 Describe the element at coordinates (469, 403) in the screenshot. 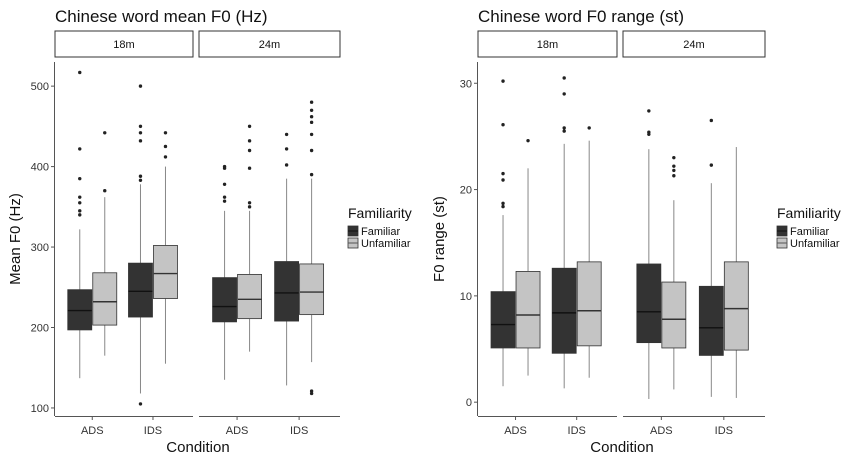

I see `y-tick-label: 0` at that location.